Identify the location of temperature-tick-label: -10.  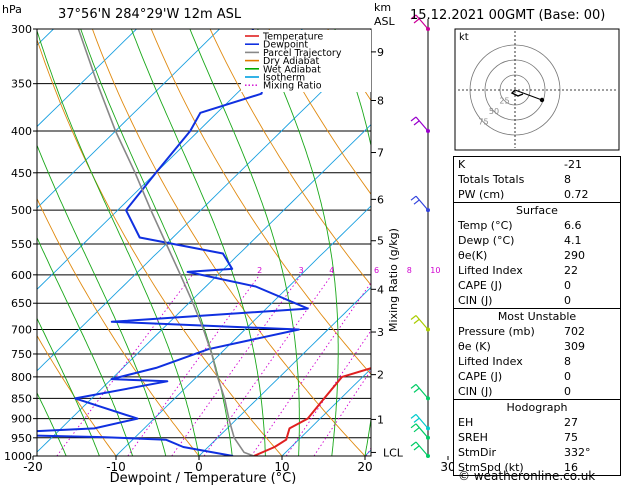
(116, 467).